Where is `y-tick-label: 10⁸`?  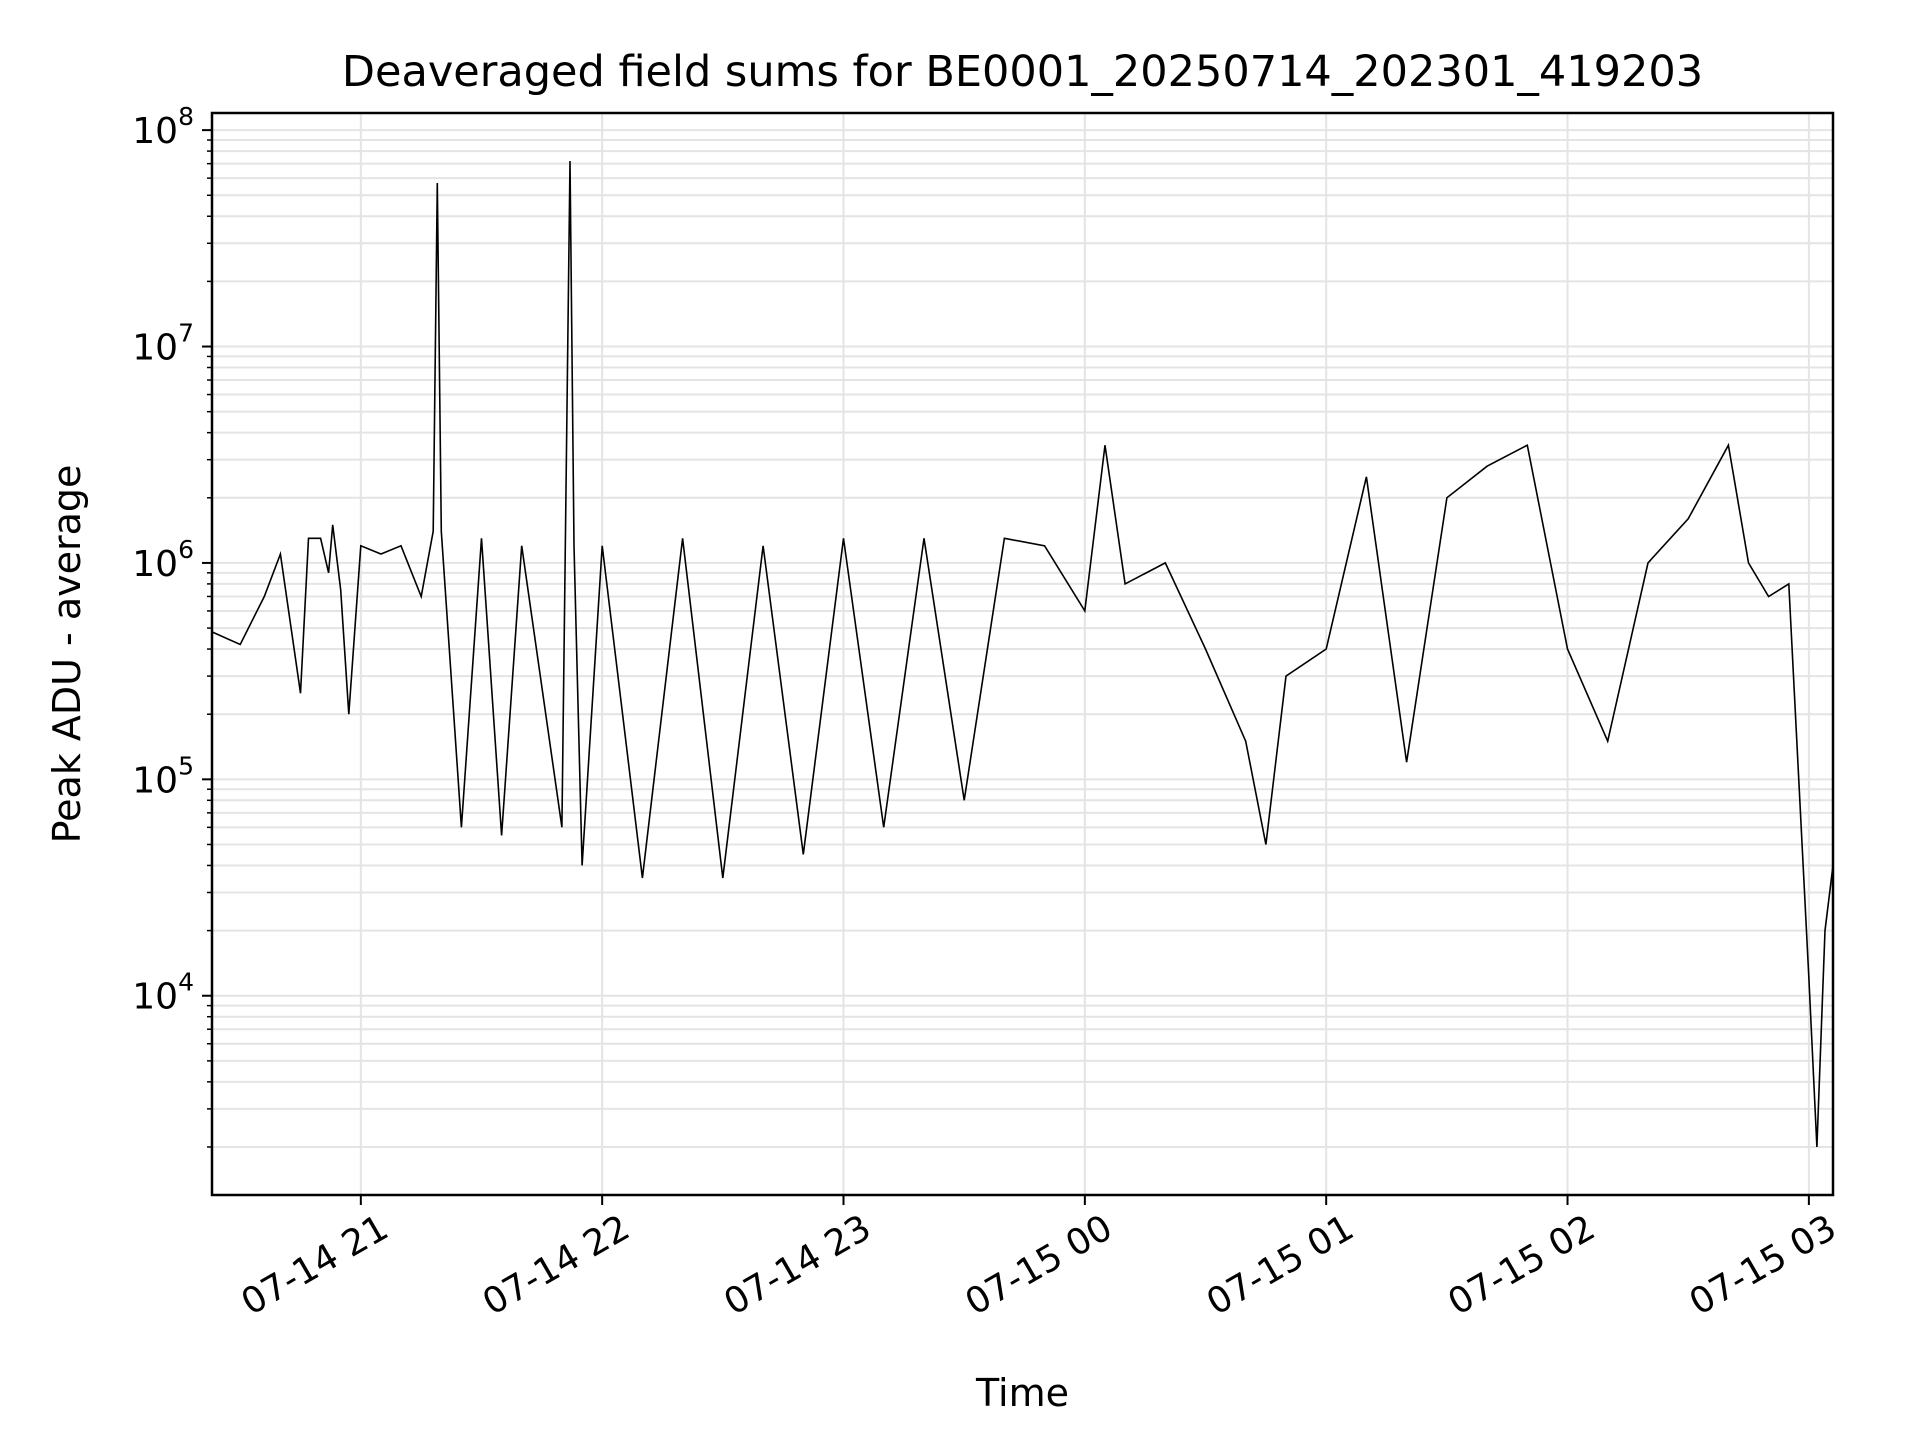 y-tick-label: 10⁸ is located at coordinates (163, 127).